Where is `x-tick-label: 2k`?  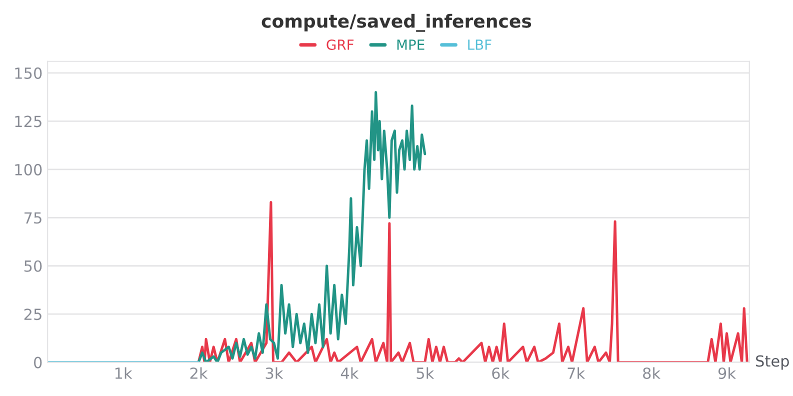
x-tick-label: 2k is located at coordinates (199, 373).